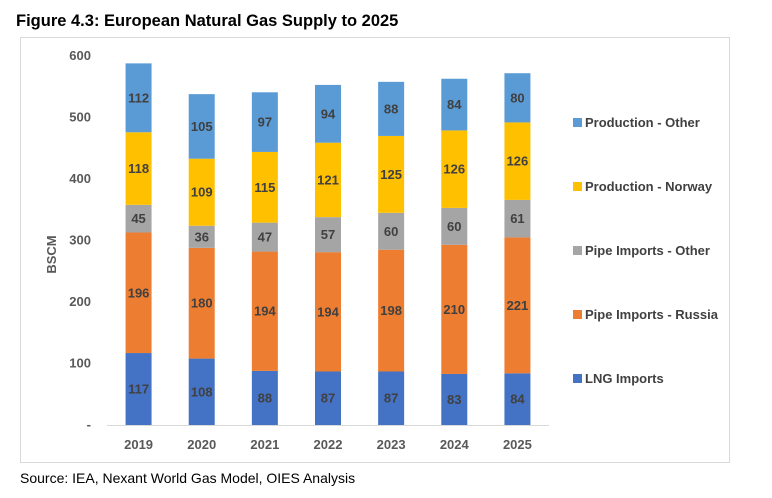  I want to click on data-label: 108, so click(202, 391).